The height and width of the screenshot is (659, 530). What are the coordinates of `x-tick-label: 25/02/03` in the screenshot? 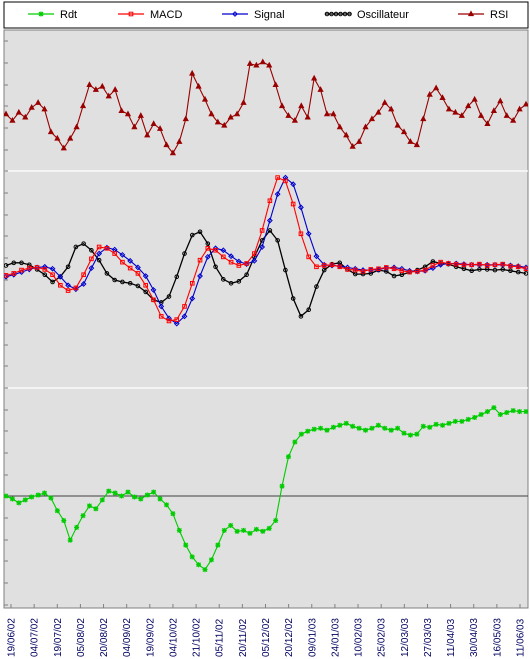 It's located at (382, 637).